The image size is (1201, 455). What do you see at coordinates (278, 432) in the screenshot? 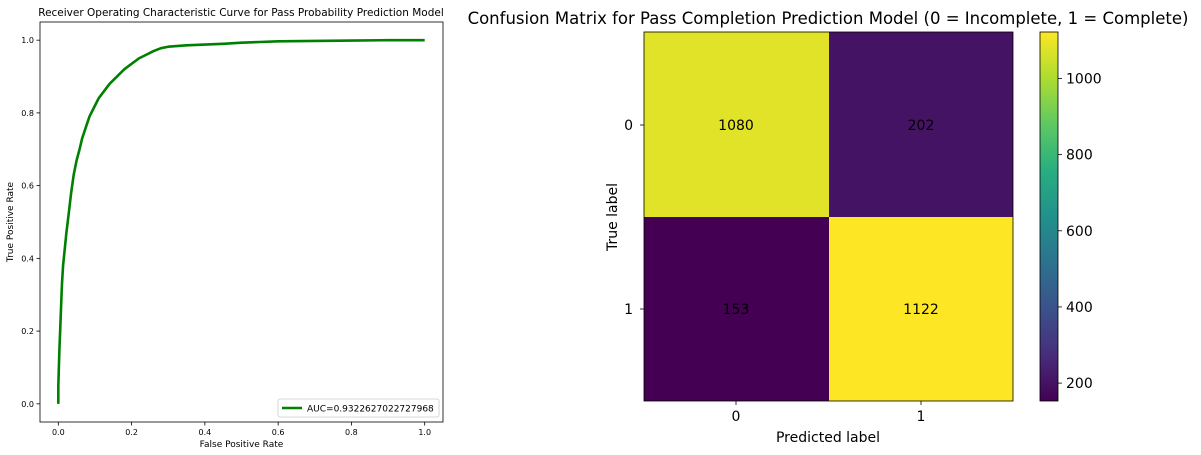
I see `roc-x-tick-label: 0.6` at bounding box center [278, 432].